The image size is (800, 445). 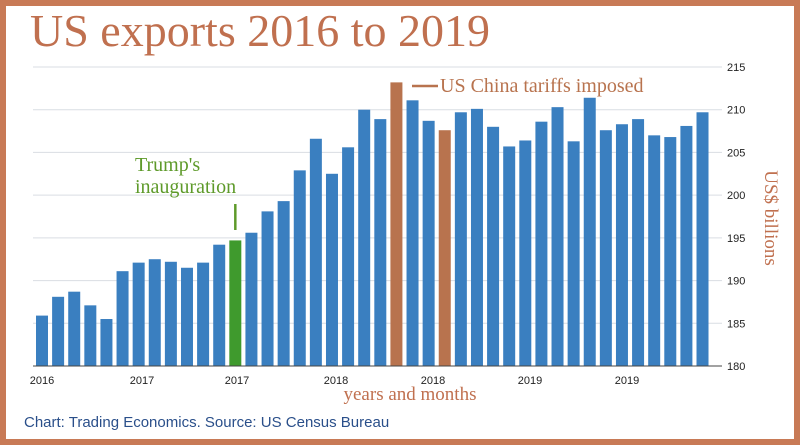 What do you see at coordinates (736, 153) in the screenshot?
I see `y-tick-label: 205` at bounding box center [736, 153].